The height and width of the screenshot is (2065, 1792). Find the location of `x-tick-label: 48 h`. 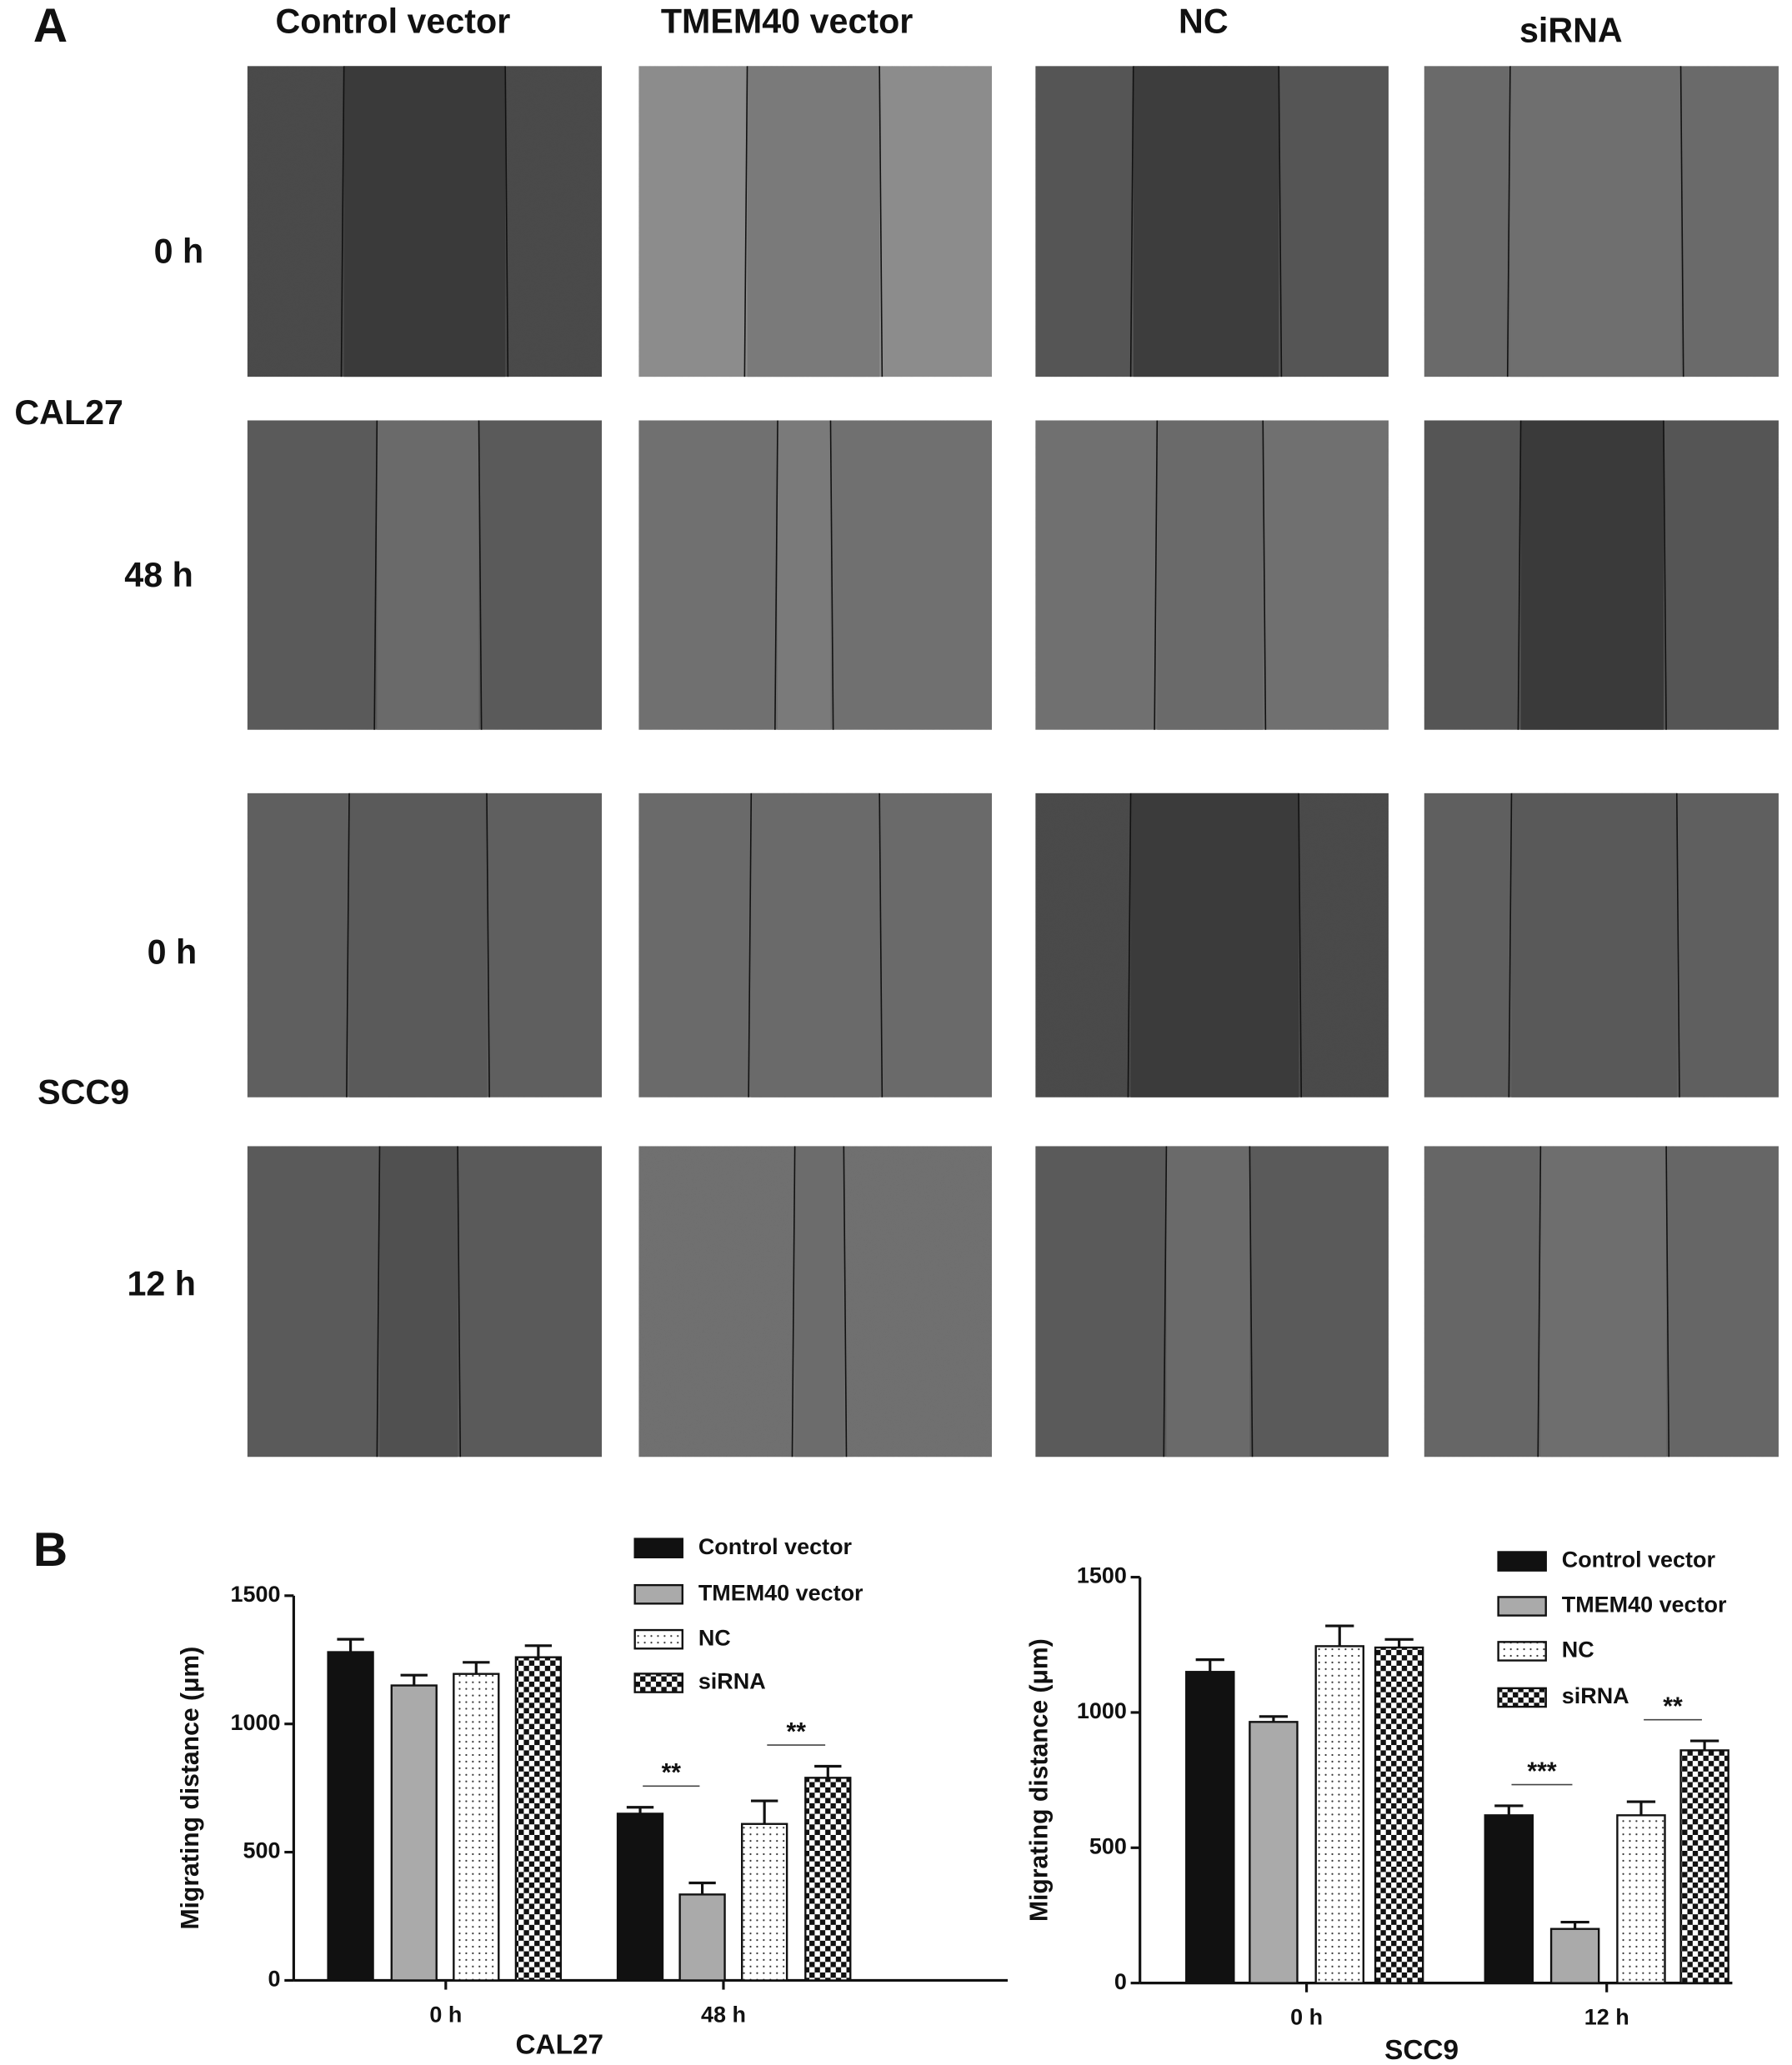

x-tick-label: 48 h is located at coordinates (724, 2015).